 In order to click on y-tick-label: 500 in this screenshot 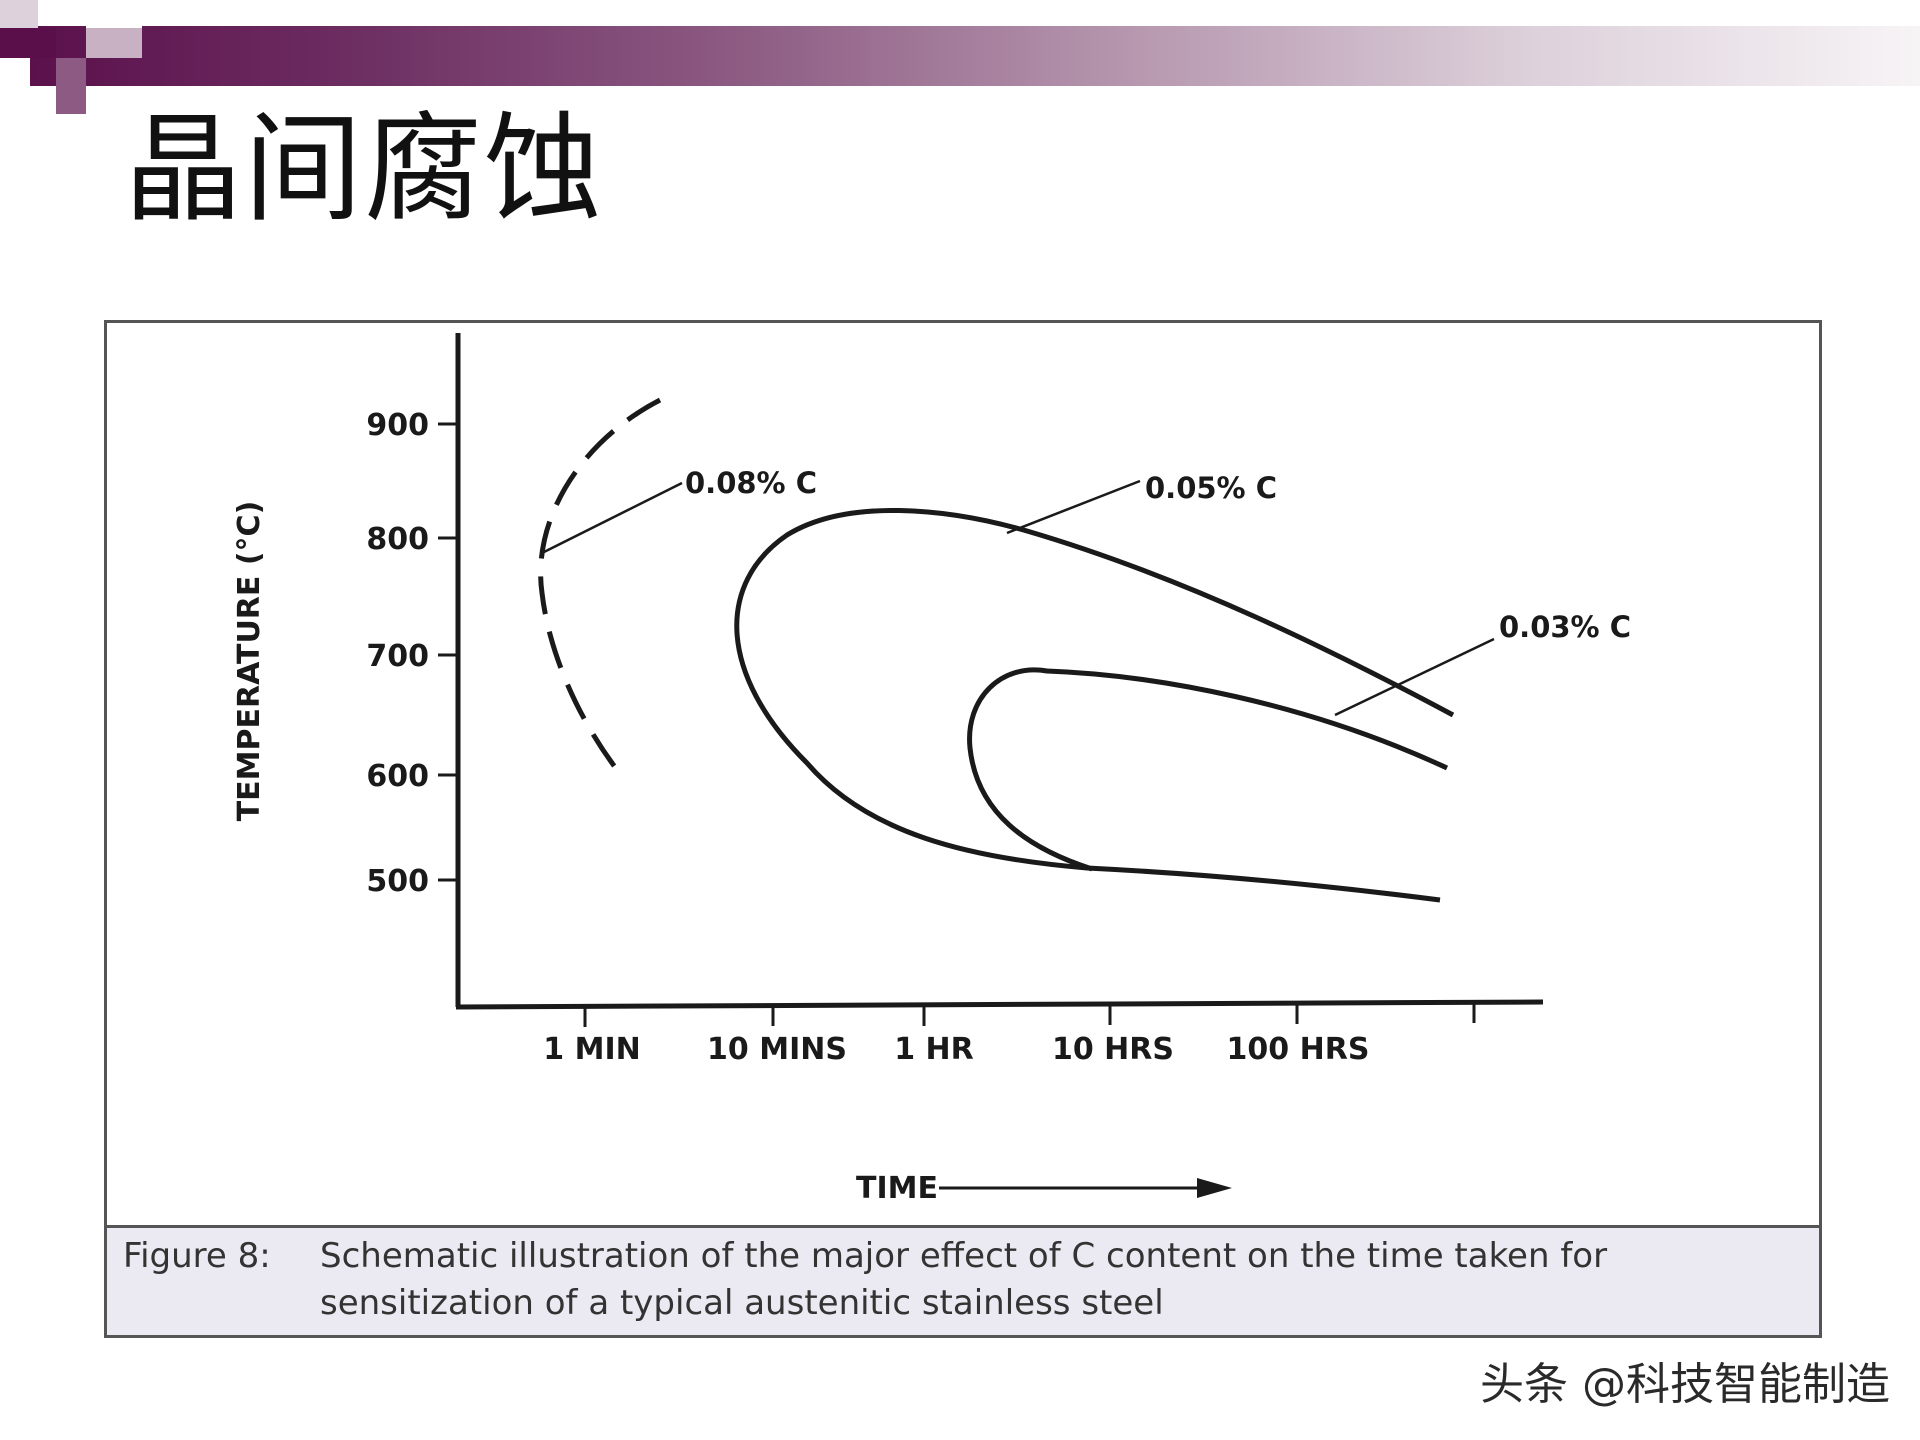, I will do `click(397, 881)`.